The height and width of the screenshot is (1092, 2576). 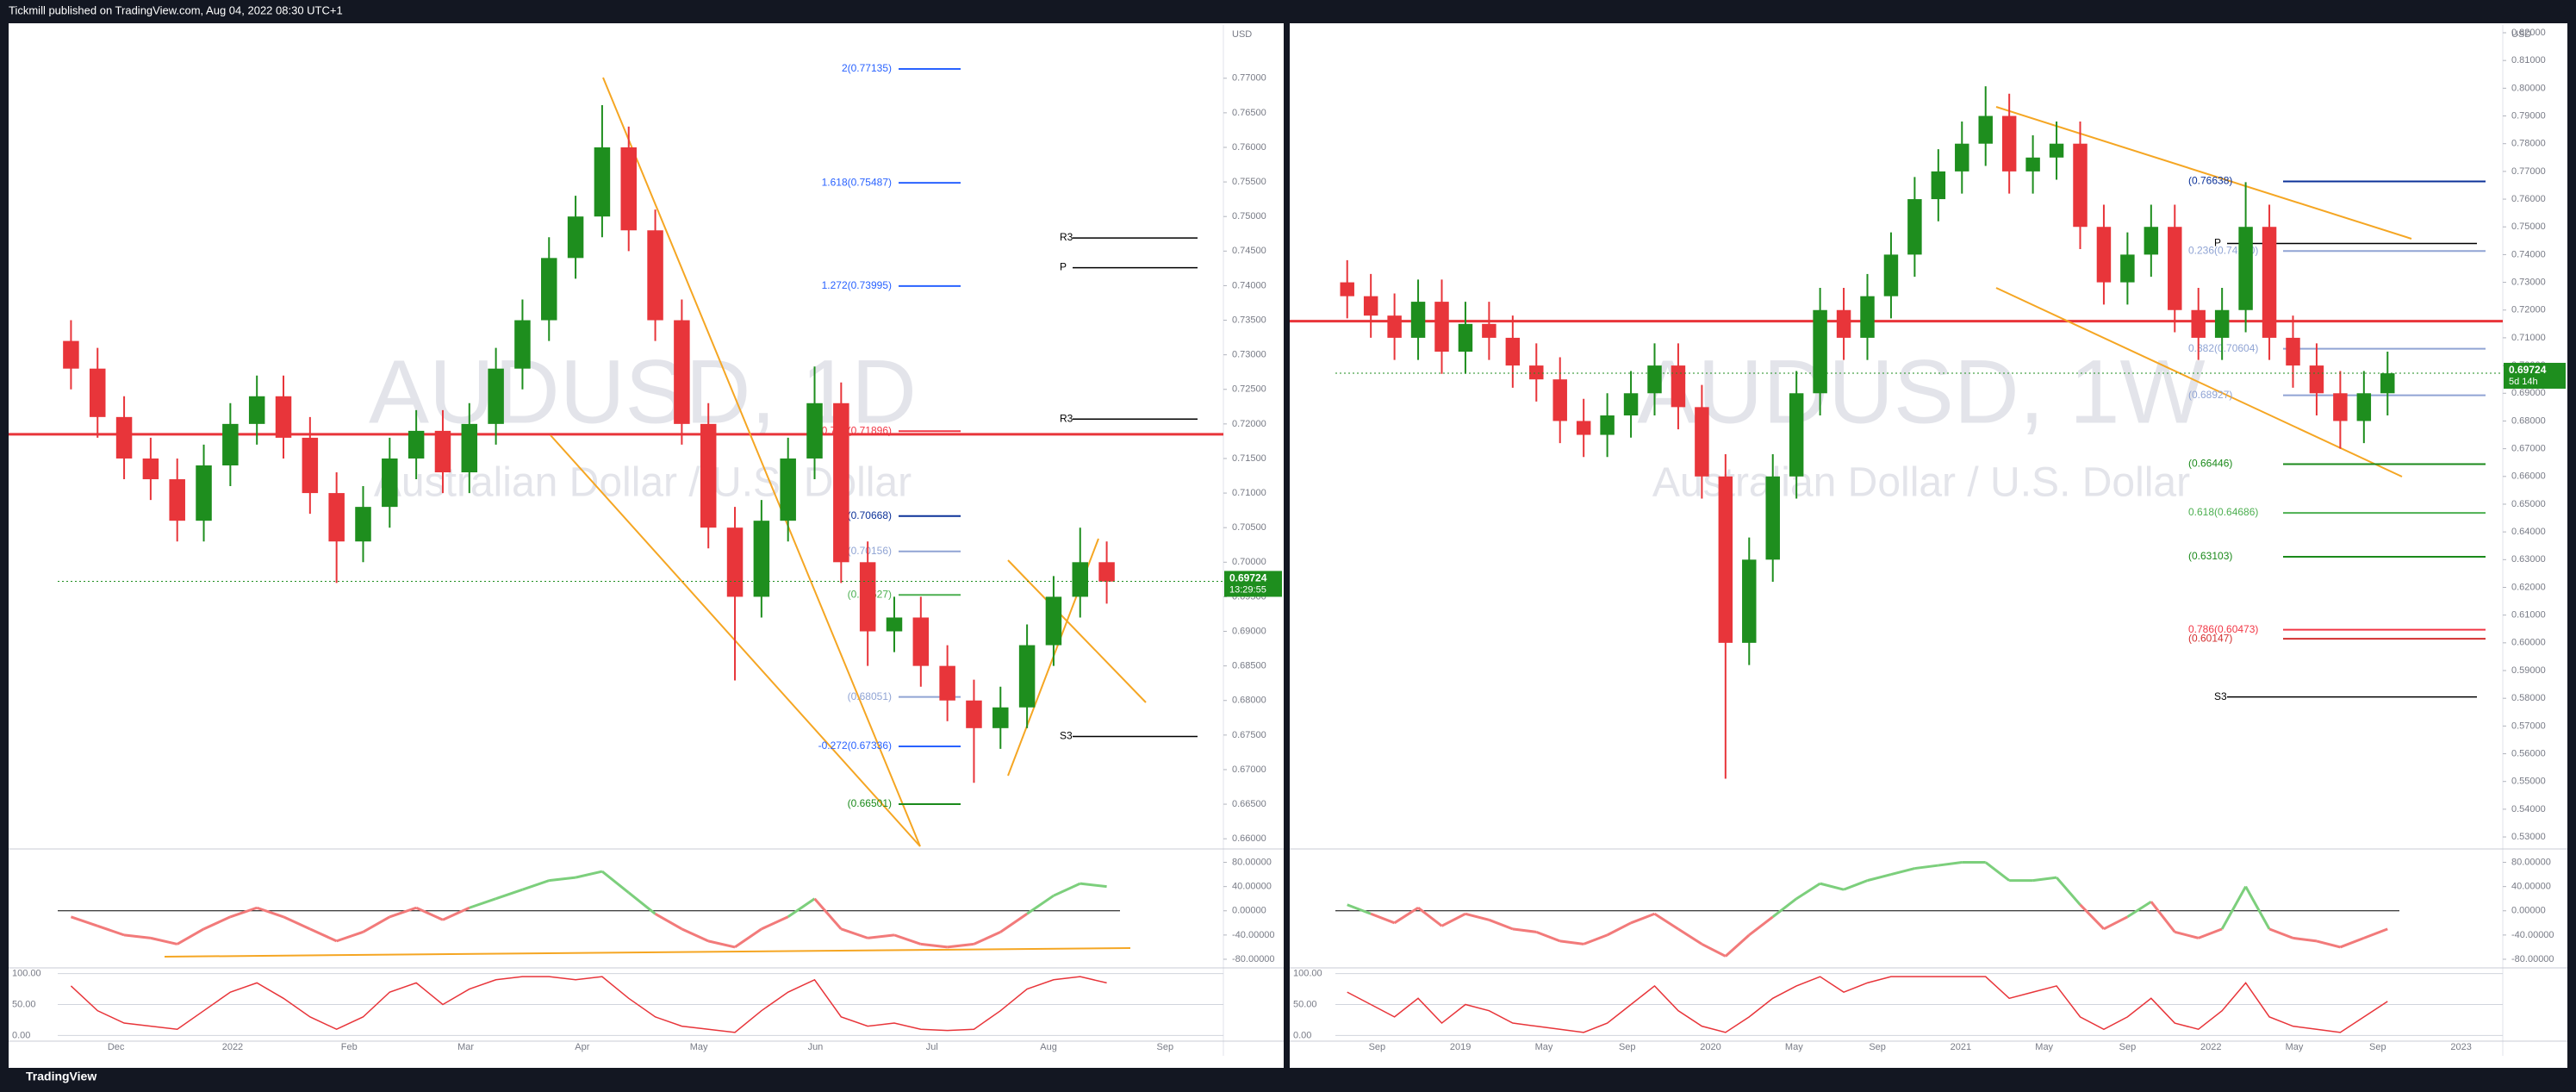 What do you see at coordinates (117, 1047) in the screenshot?
I see `x-tick-label: Dec` at bounding box center [117, 1047].